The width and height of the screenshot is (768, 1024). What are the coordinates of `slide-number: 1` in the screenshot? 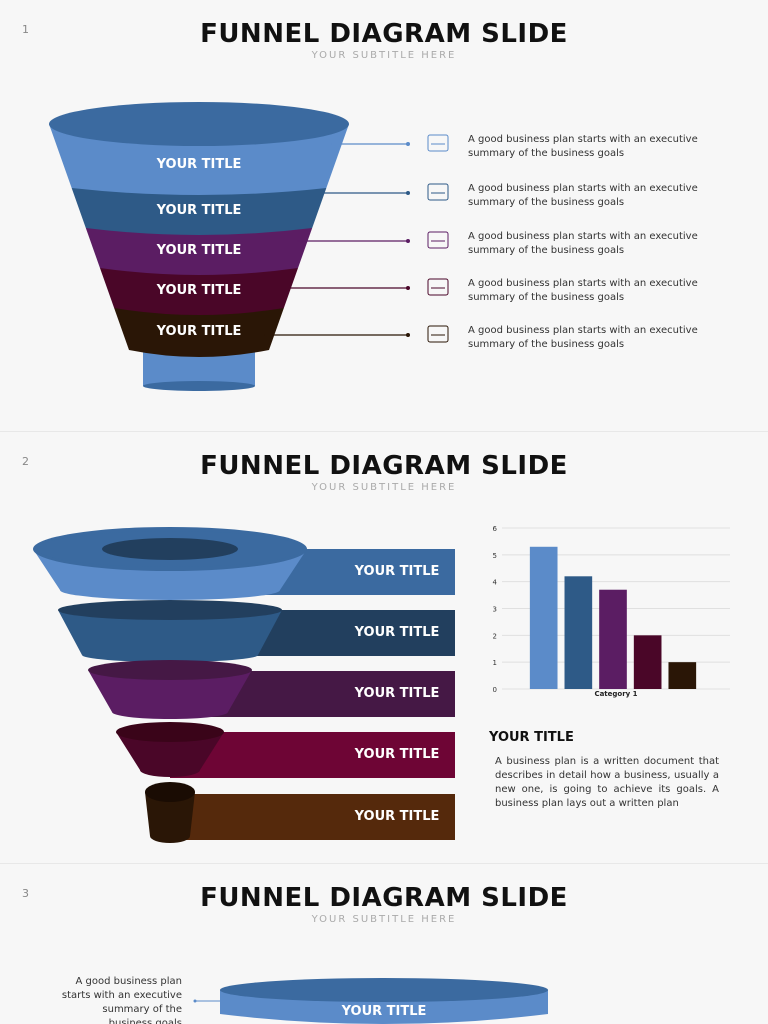 It's located at (25, 29).